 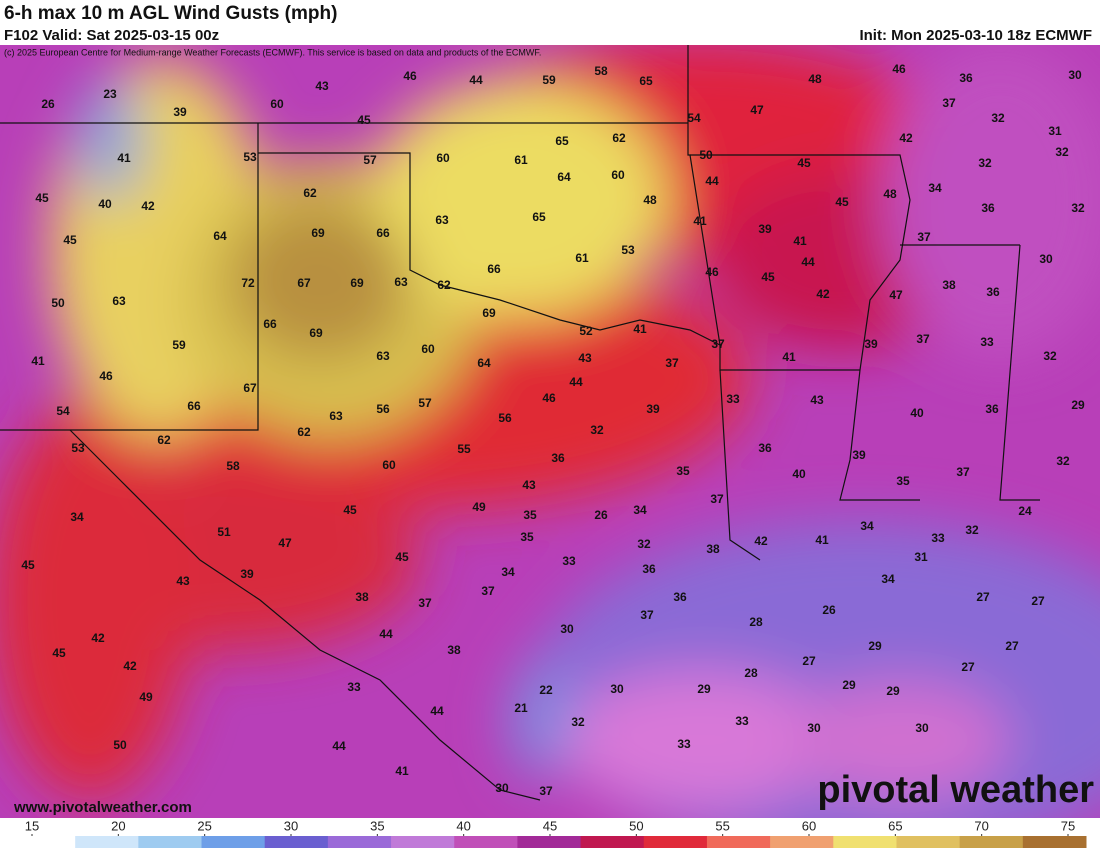 What do you see at coordinates (248, 283) in the screenshot?
I see `gust-label: 72` at bounding box center [248, 283].